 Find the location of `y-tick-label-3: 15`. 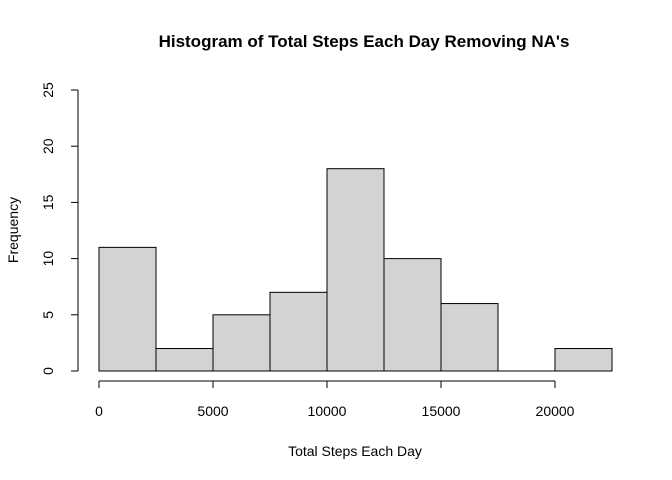

y-tick-label-3: 15 is located at coordinates (48, 202).